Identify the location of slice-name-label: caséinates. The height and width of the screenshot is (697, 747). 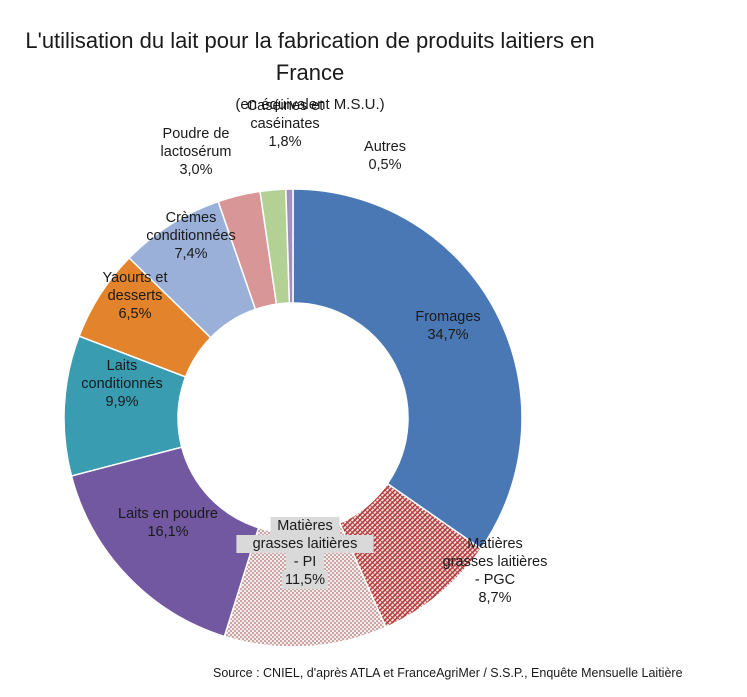
(284, 124).